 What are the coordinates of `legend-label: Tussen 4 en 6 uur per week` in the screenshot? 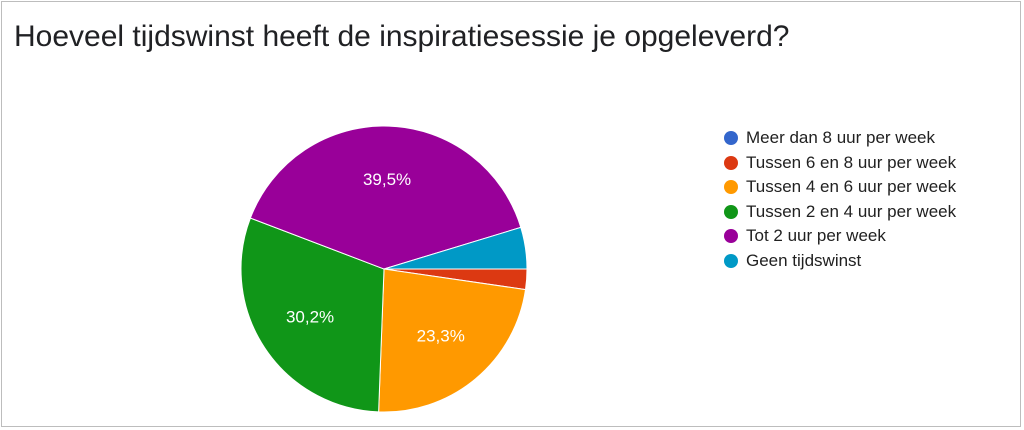 It's located at (851, 187).